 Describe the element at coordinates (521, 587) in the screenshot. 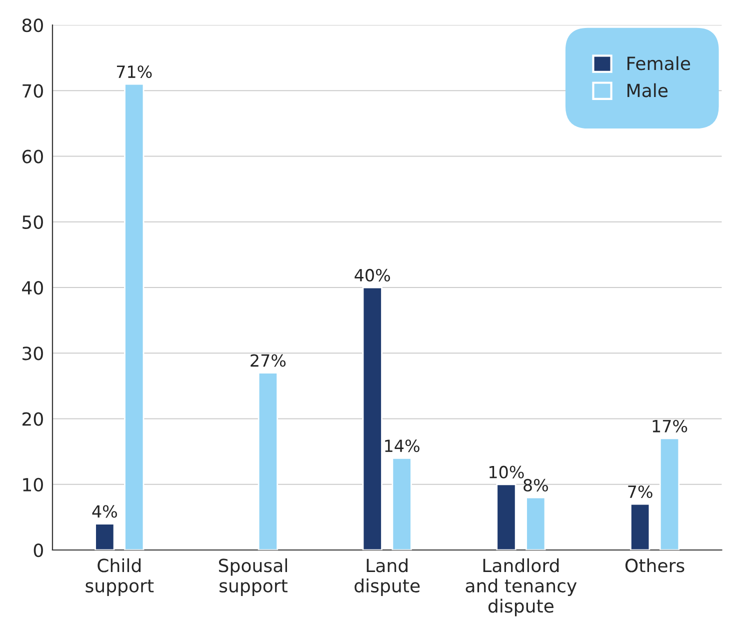

I see `x-tick-label: Landlord and tenancy dispute` at that location.